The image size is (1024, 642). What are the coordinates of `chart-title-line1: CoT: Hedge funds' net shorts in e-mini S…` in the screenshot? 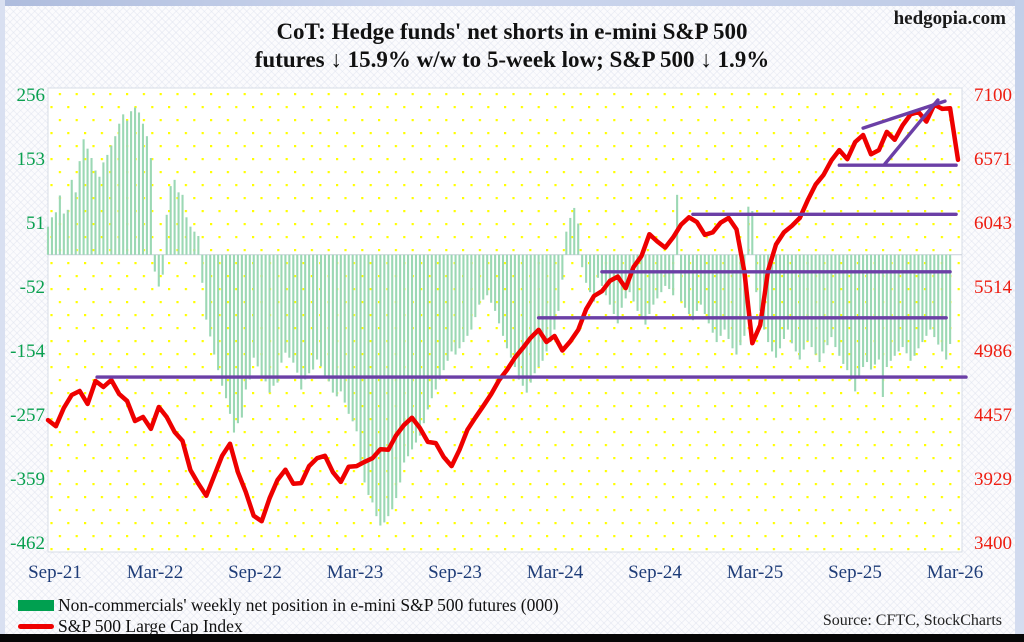 It's located at (512, 31).